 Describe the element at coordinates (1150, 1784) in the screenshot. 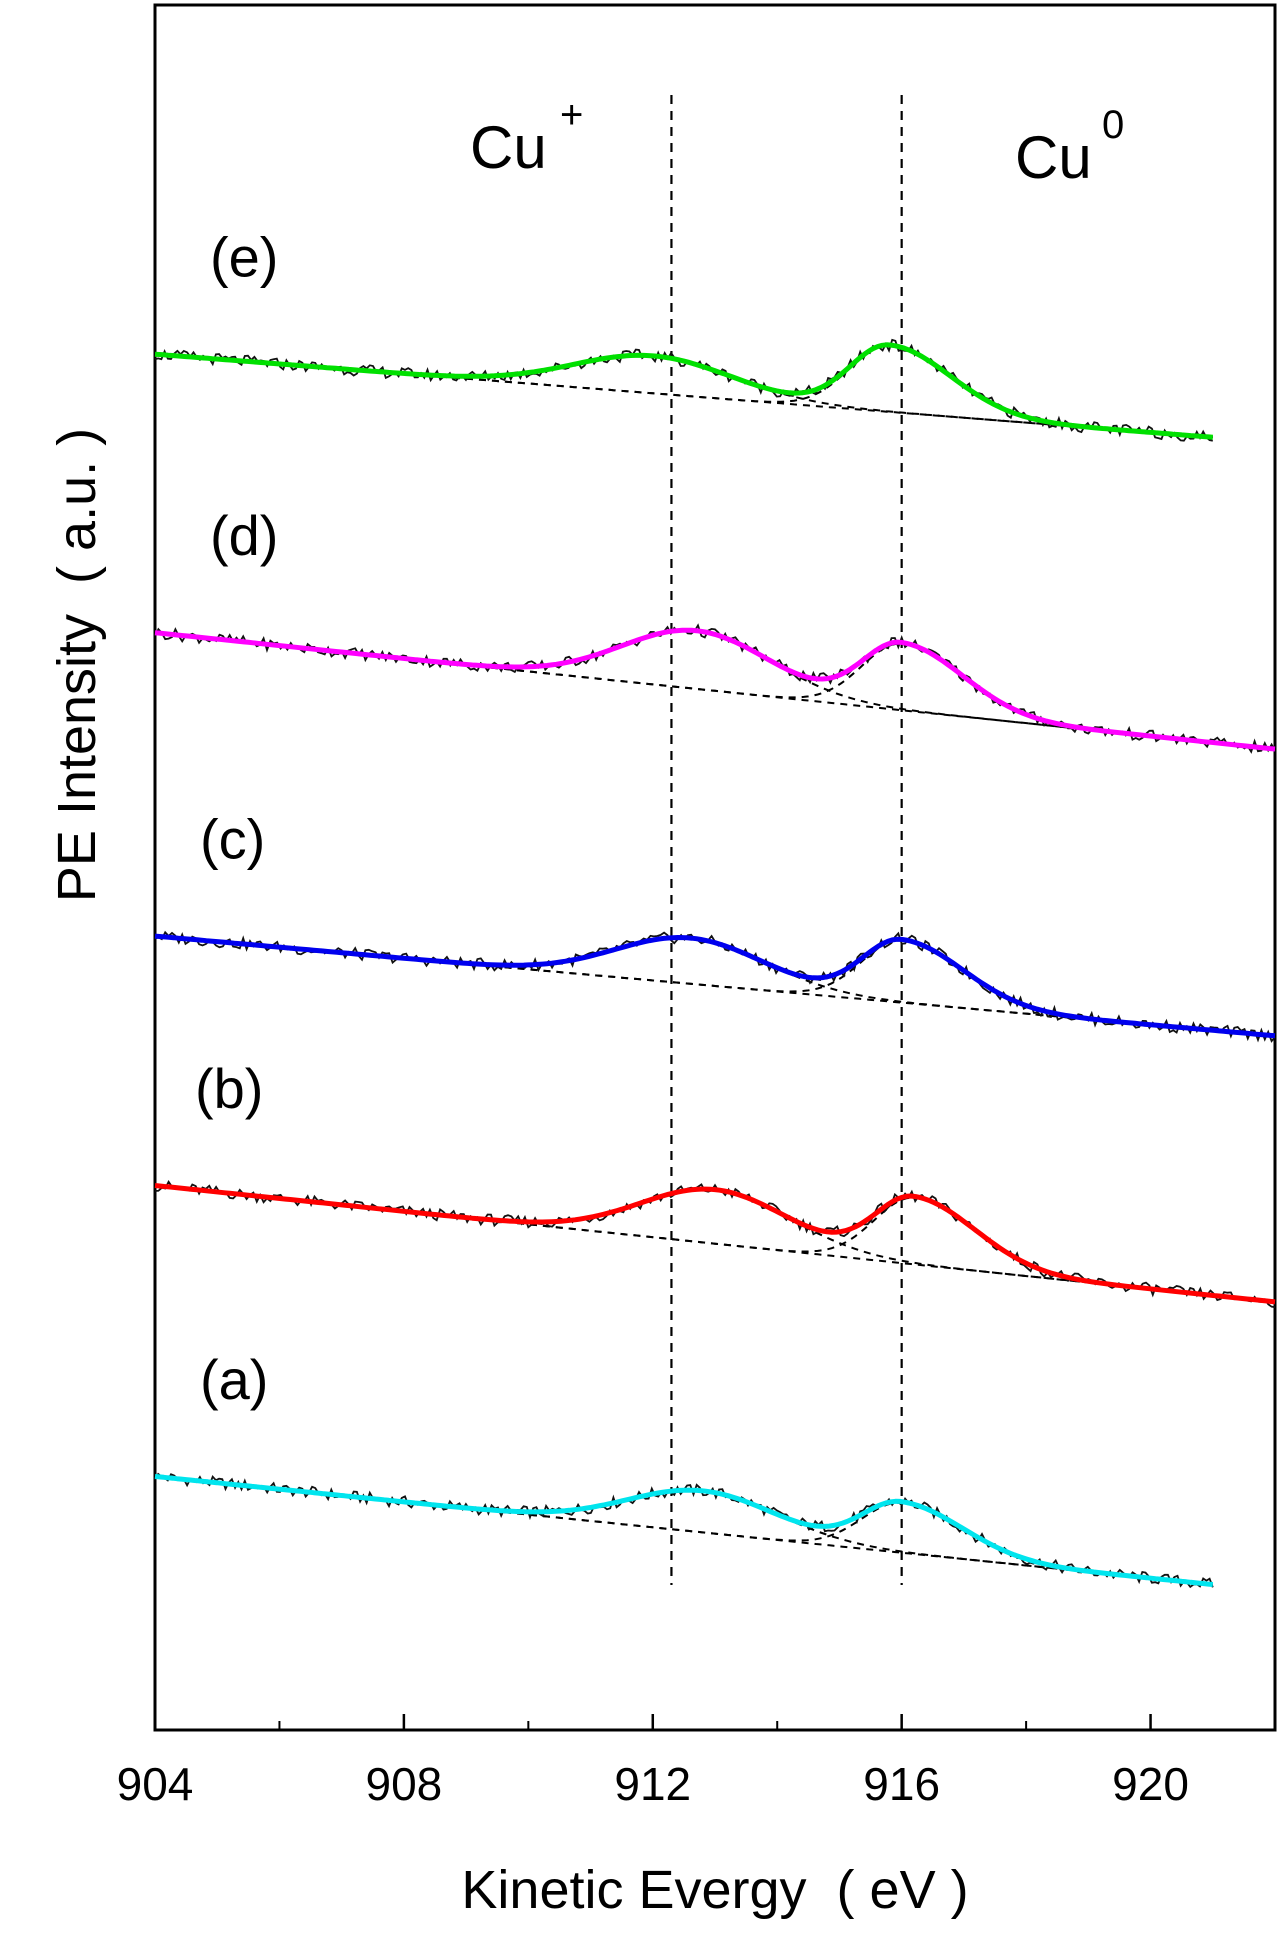

I see `x-tick-label: 920` at that location.